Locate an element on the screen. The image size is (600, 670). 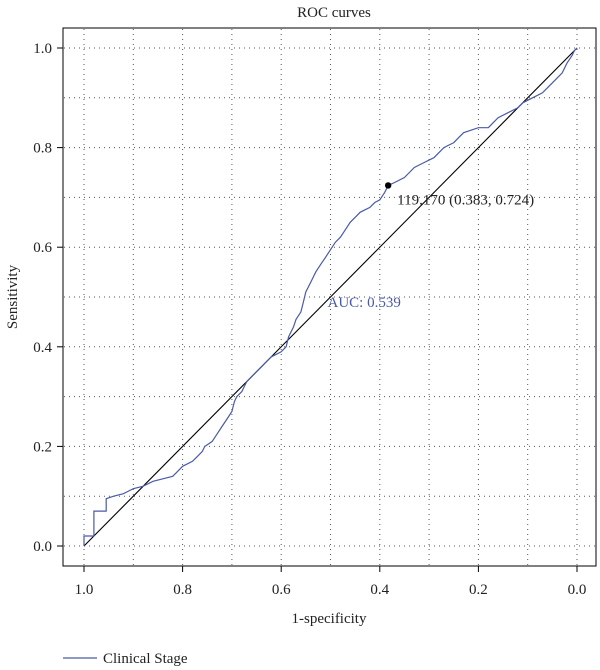
x-axis-ticks: 1.0 0.8 0.6 0.4 0.2 0.0 is located at coordinates (331, 582).